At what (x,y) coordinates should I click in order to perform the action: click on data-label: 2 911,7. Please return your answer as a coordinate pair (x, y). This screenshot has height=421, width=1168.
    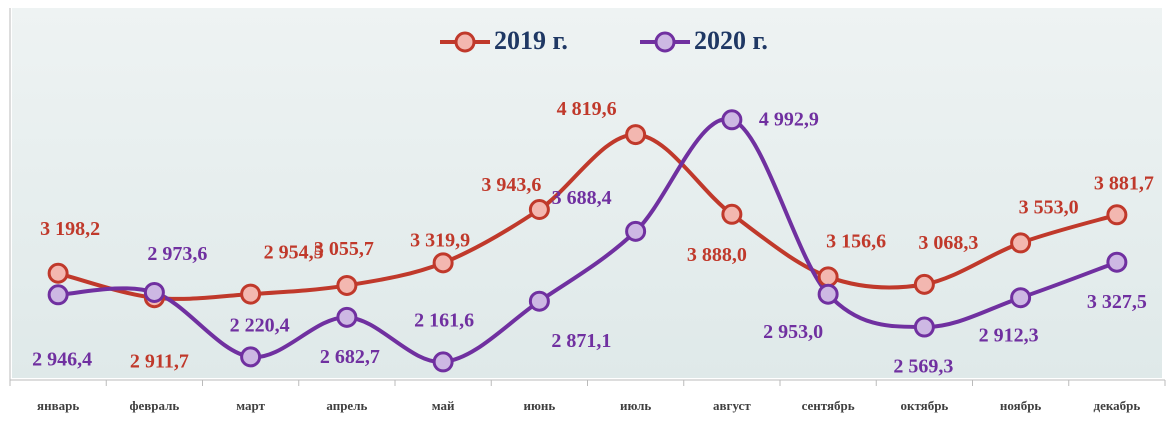
    Looking at the image, I should click on (159, 361).